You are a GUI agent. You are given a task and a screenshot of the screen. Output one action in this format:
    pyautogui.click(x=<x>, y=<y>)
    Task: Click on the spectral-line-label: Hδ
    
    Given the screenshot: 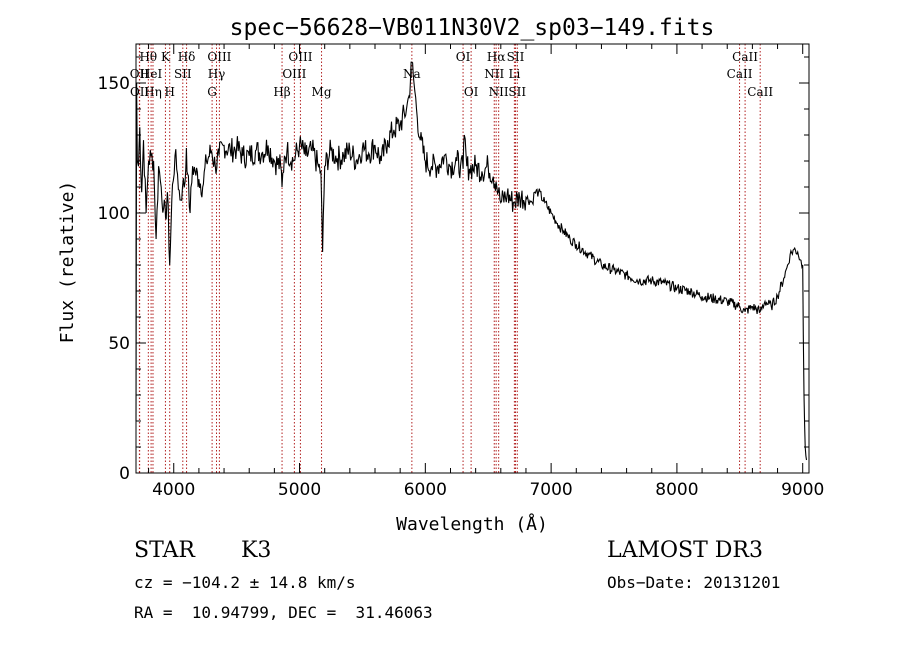 What is the action you would take?
    pyautogui.click(x=187, y=57)
    